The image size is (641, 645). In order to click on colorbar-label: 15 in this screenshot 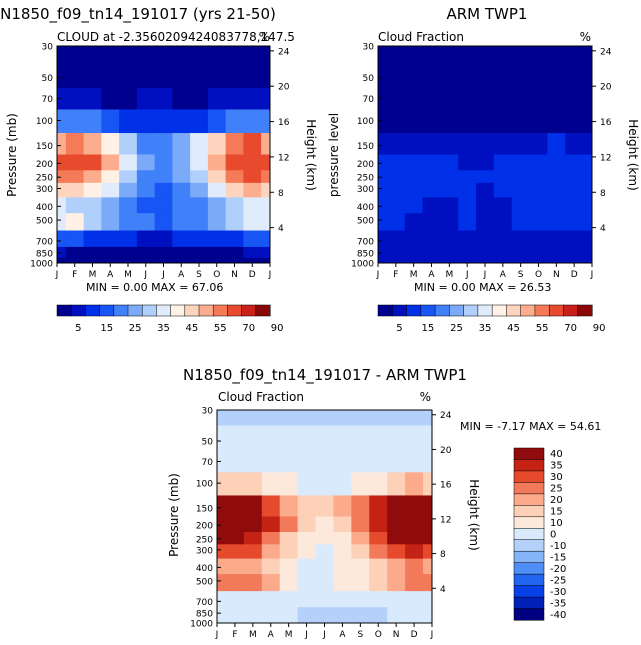, I will do `click(428, 328)`.